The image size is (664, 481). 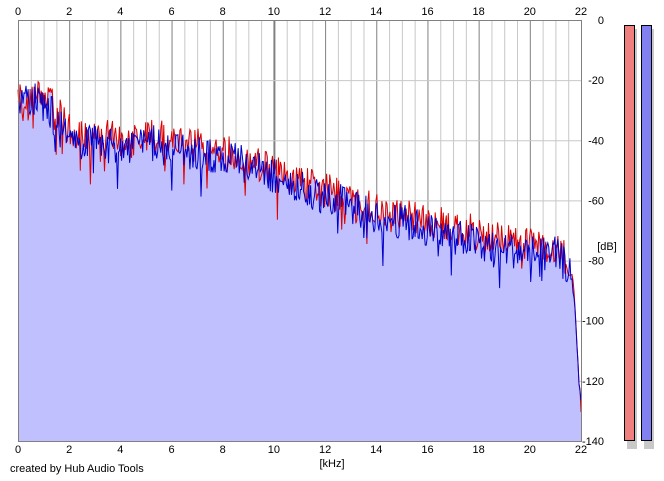 What do you see at coordinates (274, 12) in the screenshot?
I see `x-tick-label-top: 10` at bounding box center [274, 12].